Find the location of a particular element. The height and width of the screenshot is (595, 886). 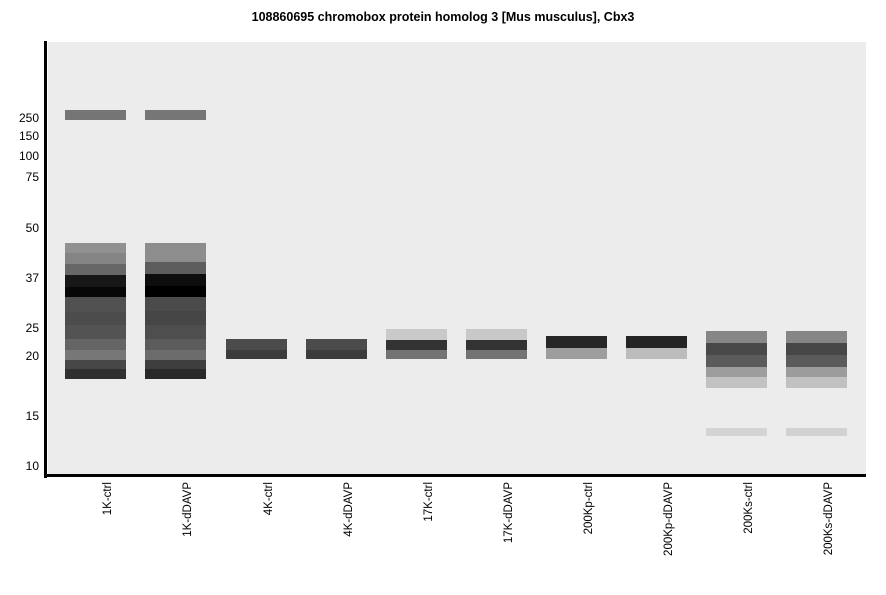

x-tick-label-4k-ctrl: 4K-ctrl is located at coordinates (268, 499).